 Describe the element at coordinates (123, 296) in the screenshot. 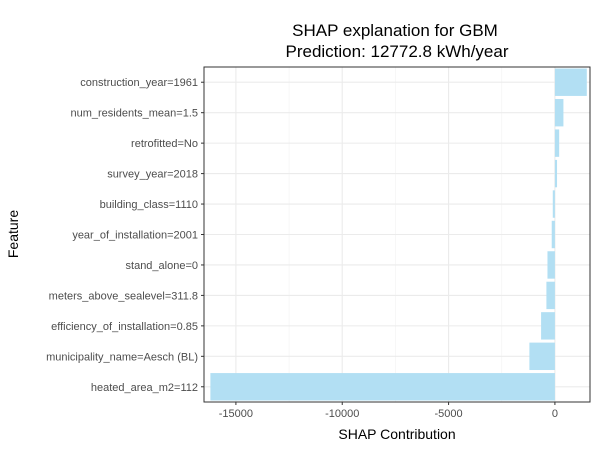

I see `y-tick-label: meters_above_sealevel=311.8` at that location.